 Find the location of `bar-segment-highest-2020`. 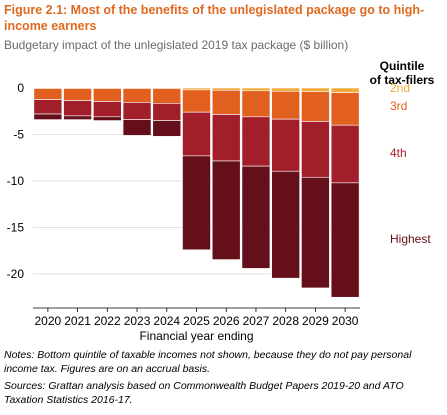

bar-segment-highest-2020 is located at coordinates (48, 116).